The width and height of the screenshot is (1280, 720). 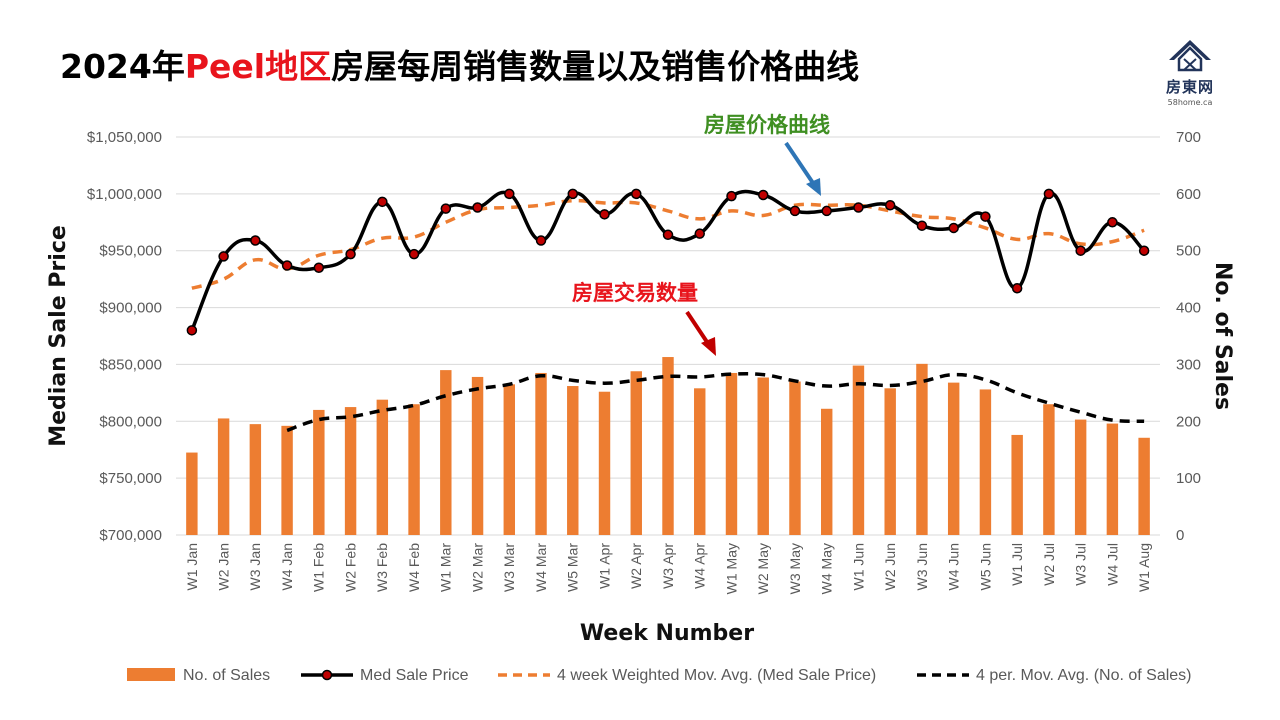 I want to click on y-axis-title: Median Sale Price, so click(x=58, y=336).